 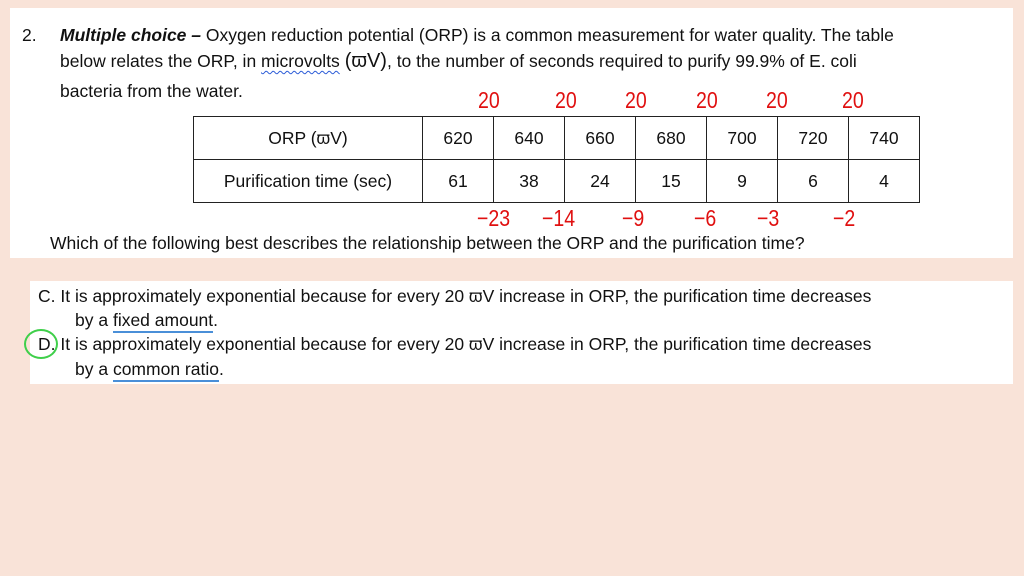 I want to click on bottom-diff-1: −23, so click(x=494, y=218).